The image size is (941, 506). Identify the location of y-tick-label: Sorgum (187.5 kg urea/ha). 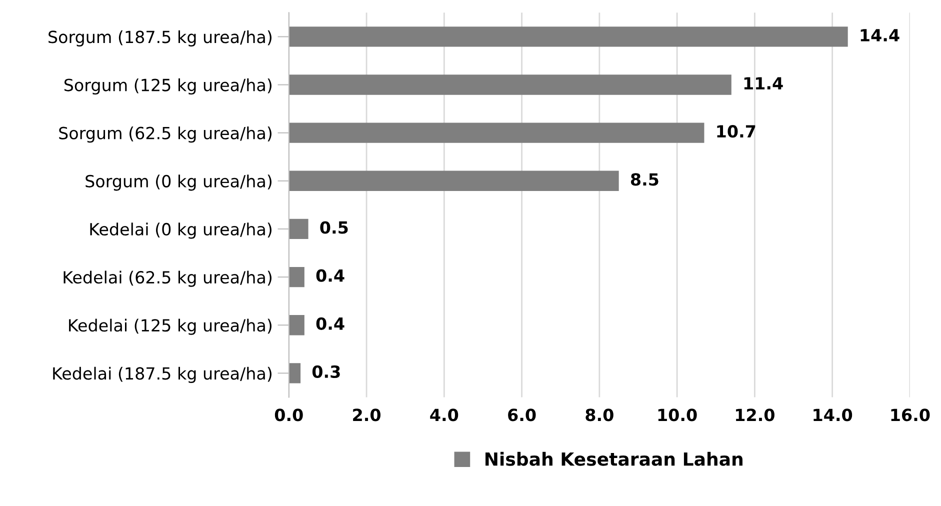
(160, 38).